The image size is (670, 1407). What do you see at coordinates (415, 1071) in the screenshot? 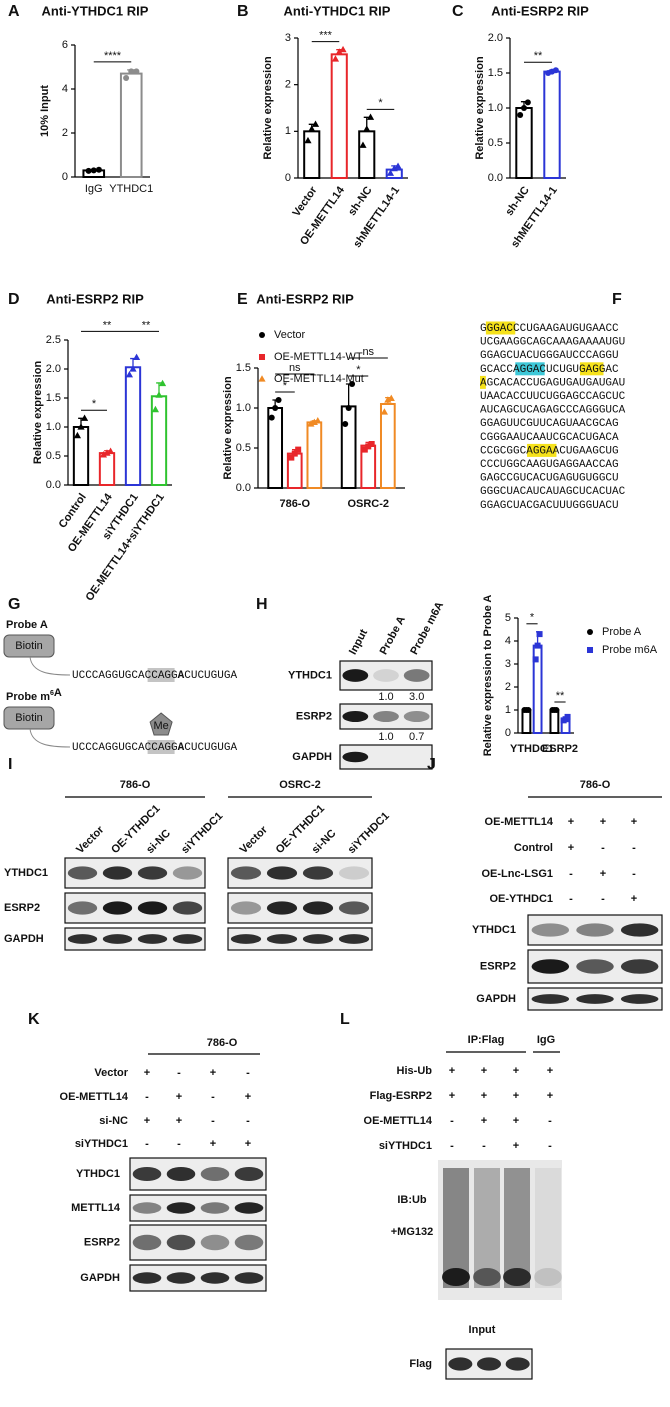
I see `condition-label: His-Ub` at bounding box center [415, 1071].